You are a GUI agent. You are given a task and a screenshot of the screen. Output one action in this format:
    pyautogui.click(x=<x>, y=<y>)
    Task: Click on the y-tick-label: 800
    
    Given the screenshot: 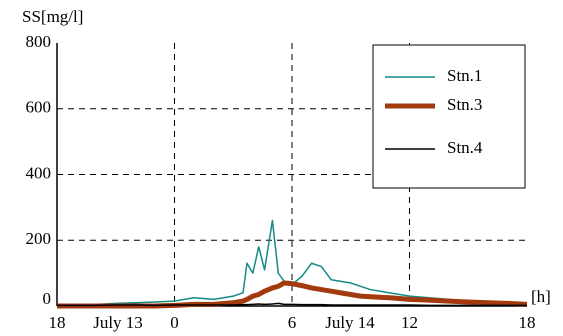 What is the action you would take?
    pyautogui.click(x=39, y=41)
    